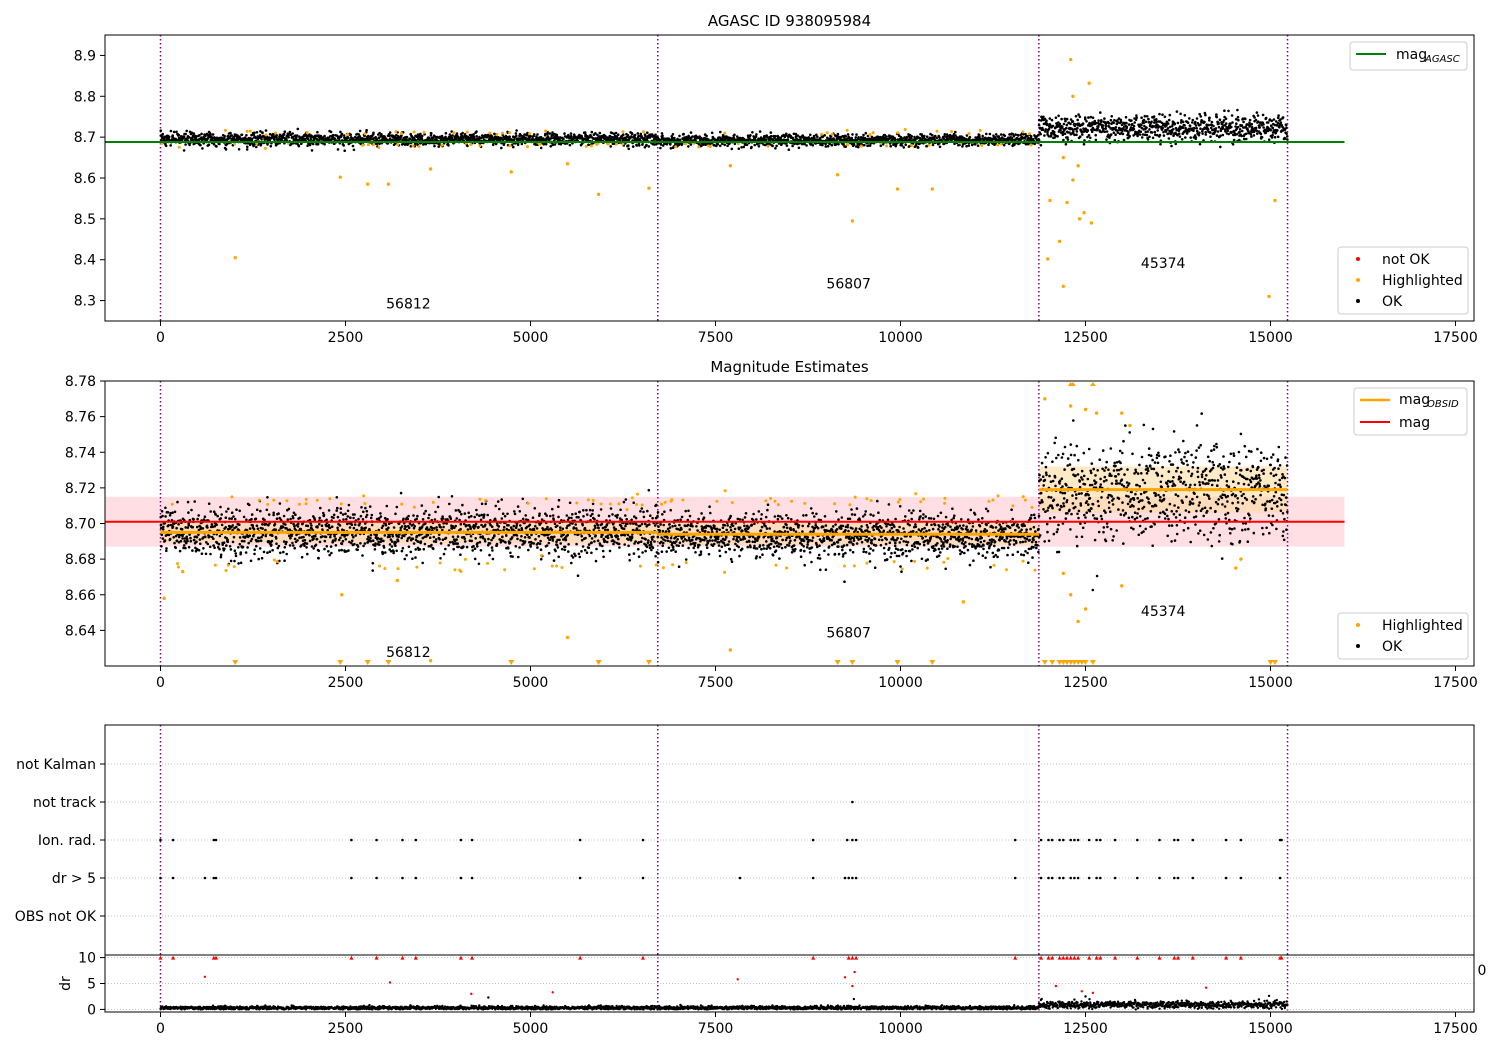  Describe the element at coordinates (85, 56) in the screenshot. I see `y-tick-label: 8.9` at that location.